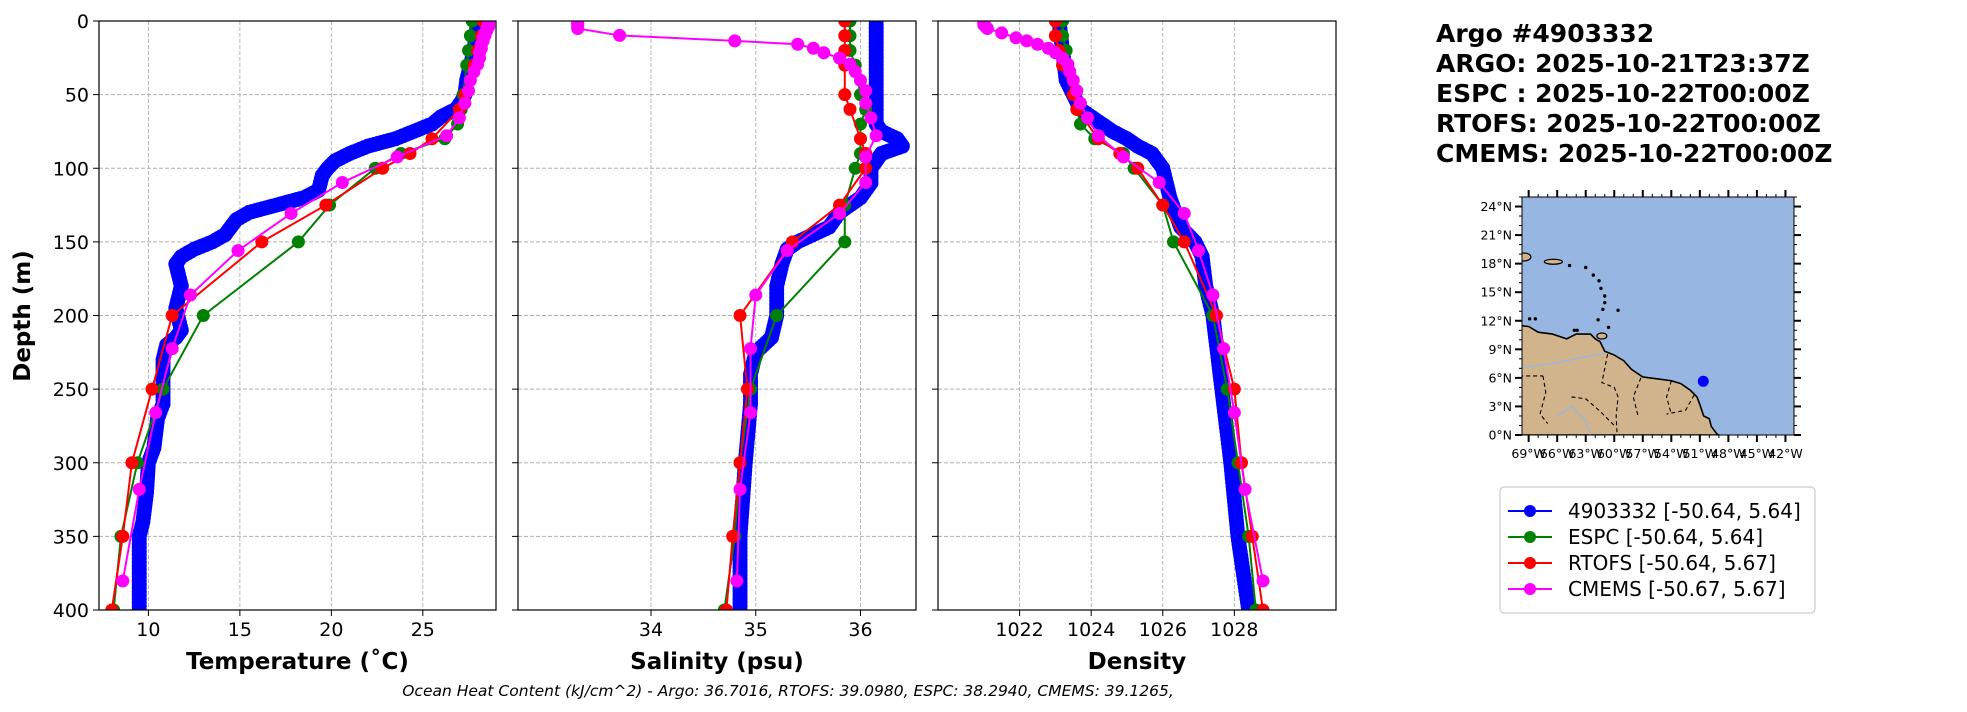 The image size is (1967, 712). What do you see at coordinates (1500, 435) in the screenshot?
I see `lat-tick-label: 0°N` at bounding box center [1500, 435].